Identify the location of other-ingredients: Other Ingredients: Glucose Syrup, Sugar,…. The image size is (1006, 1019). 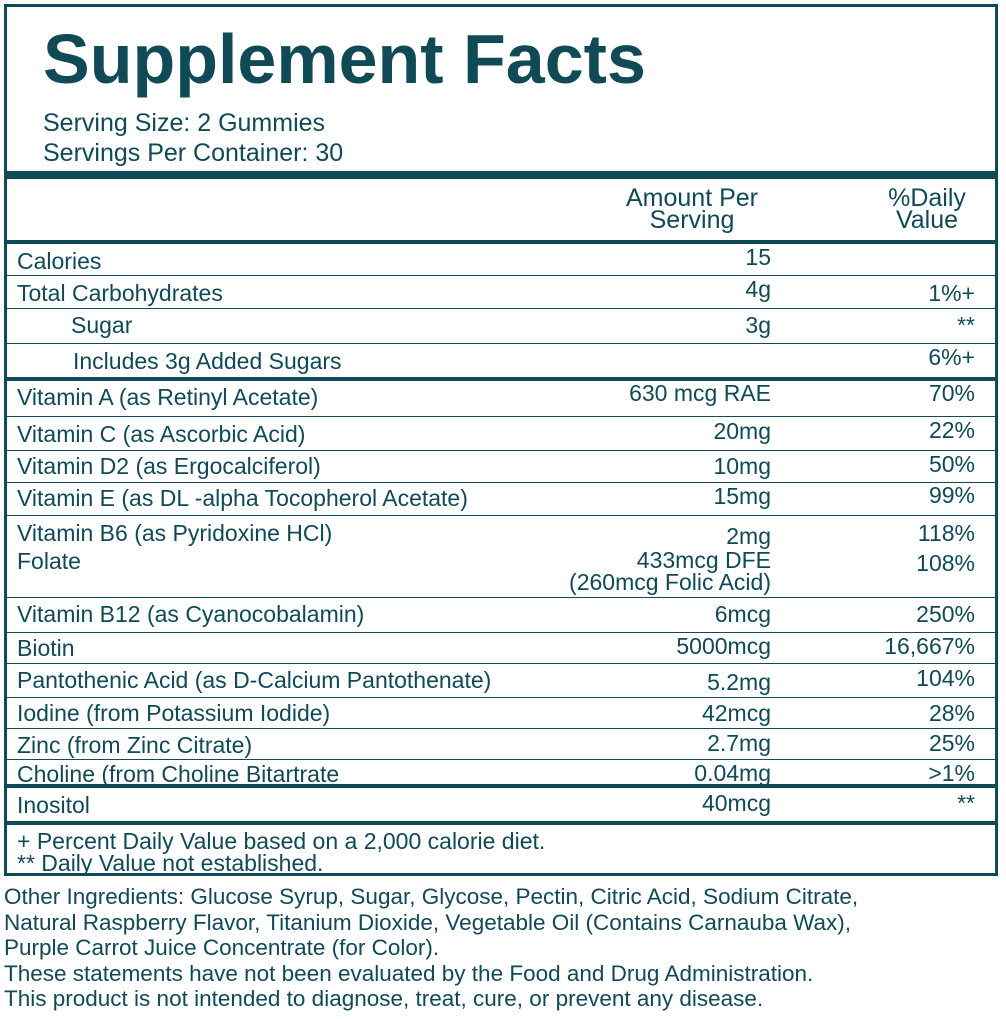
(431, 922).